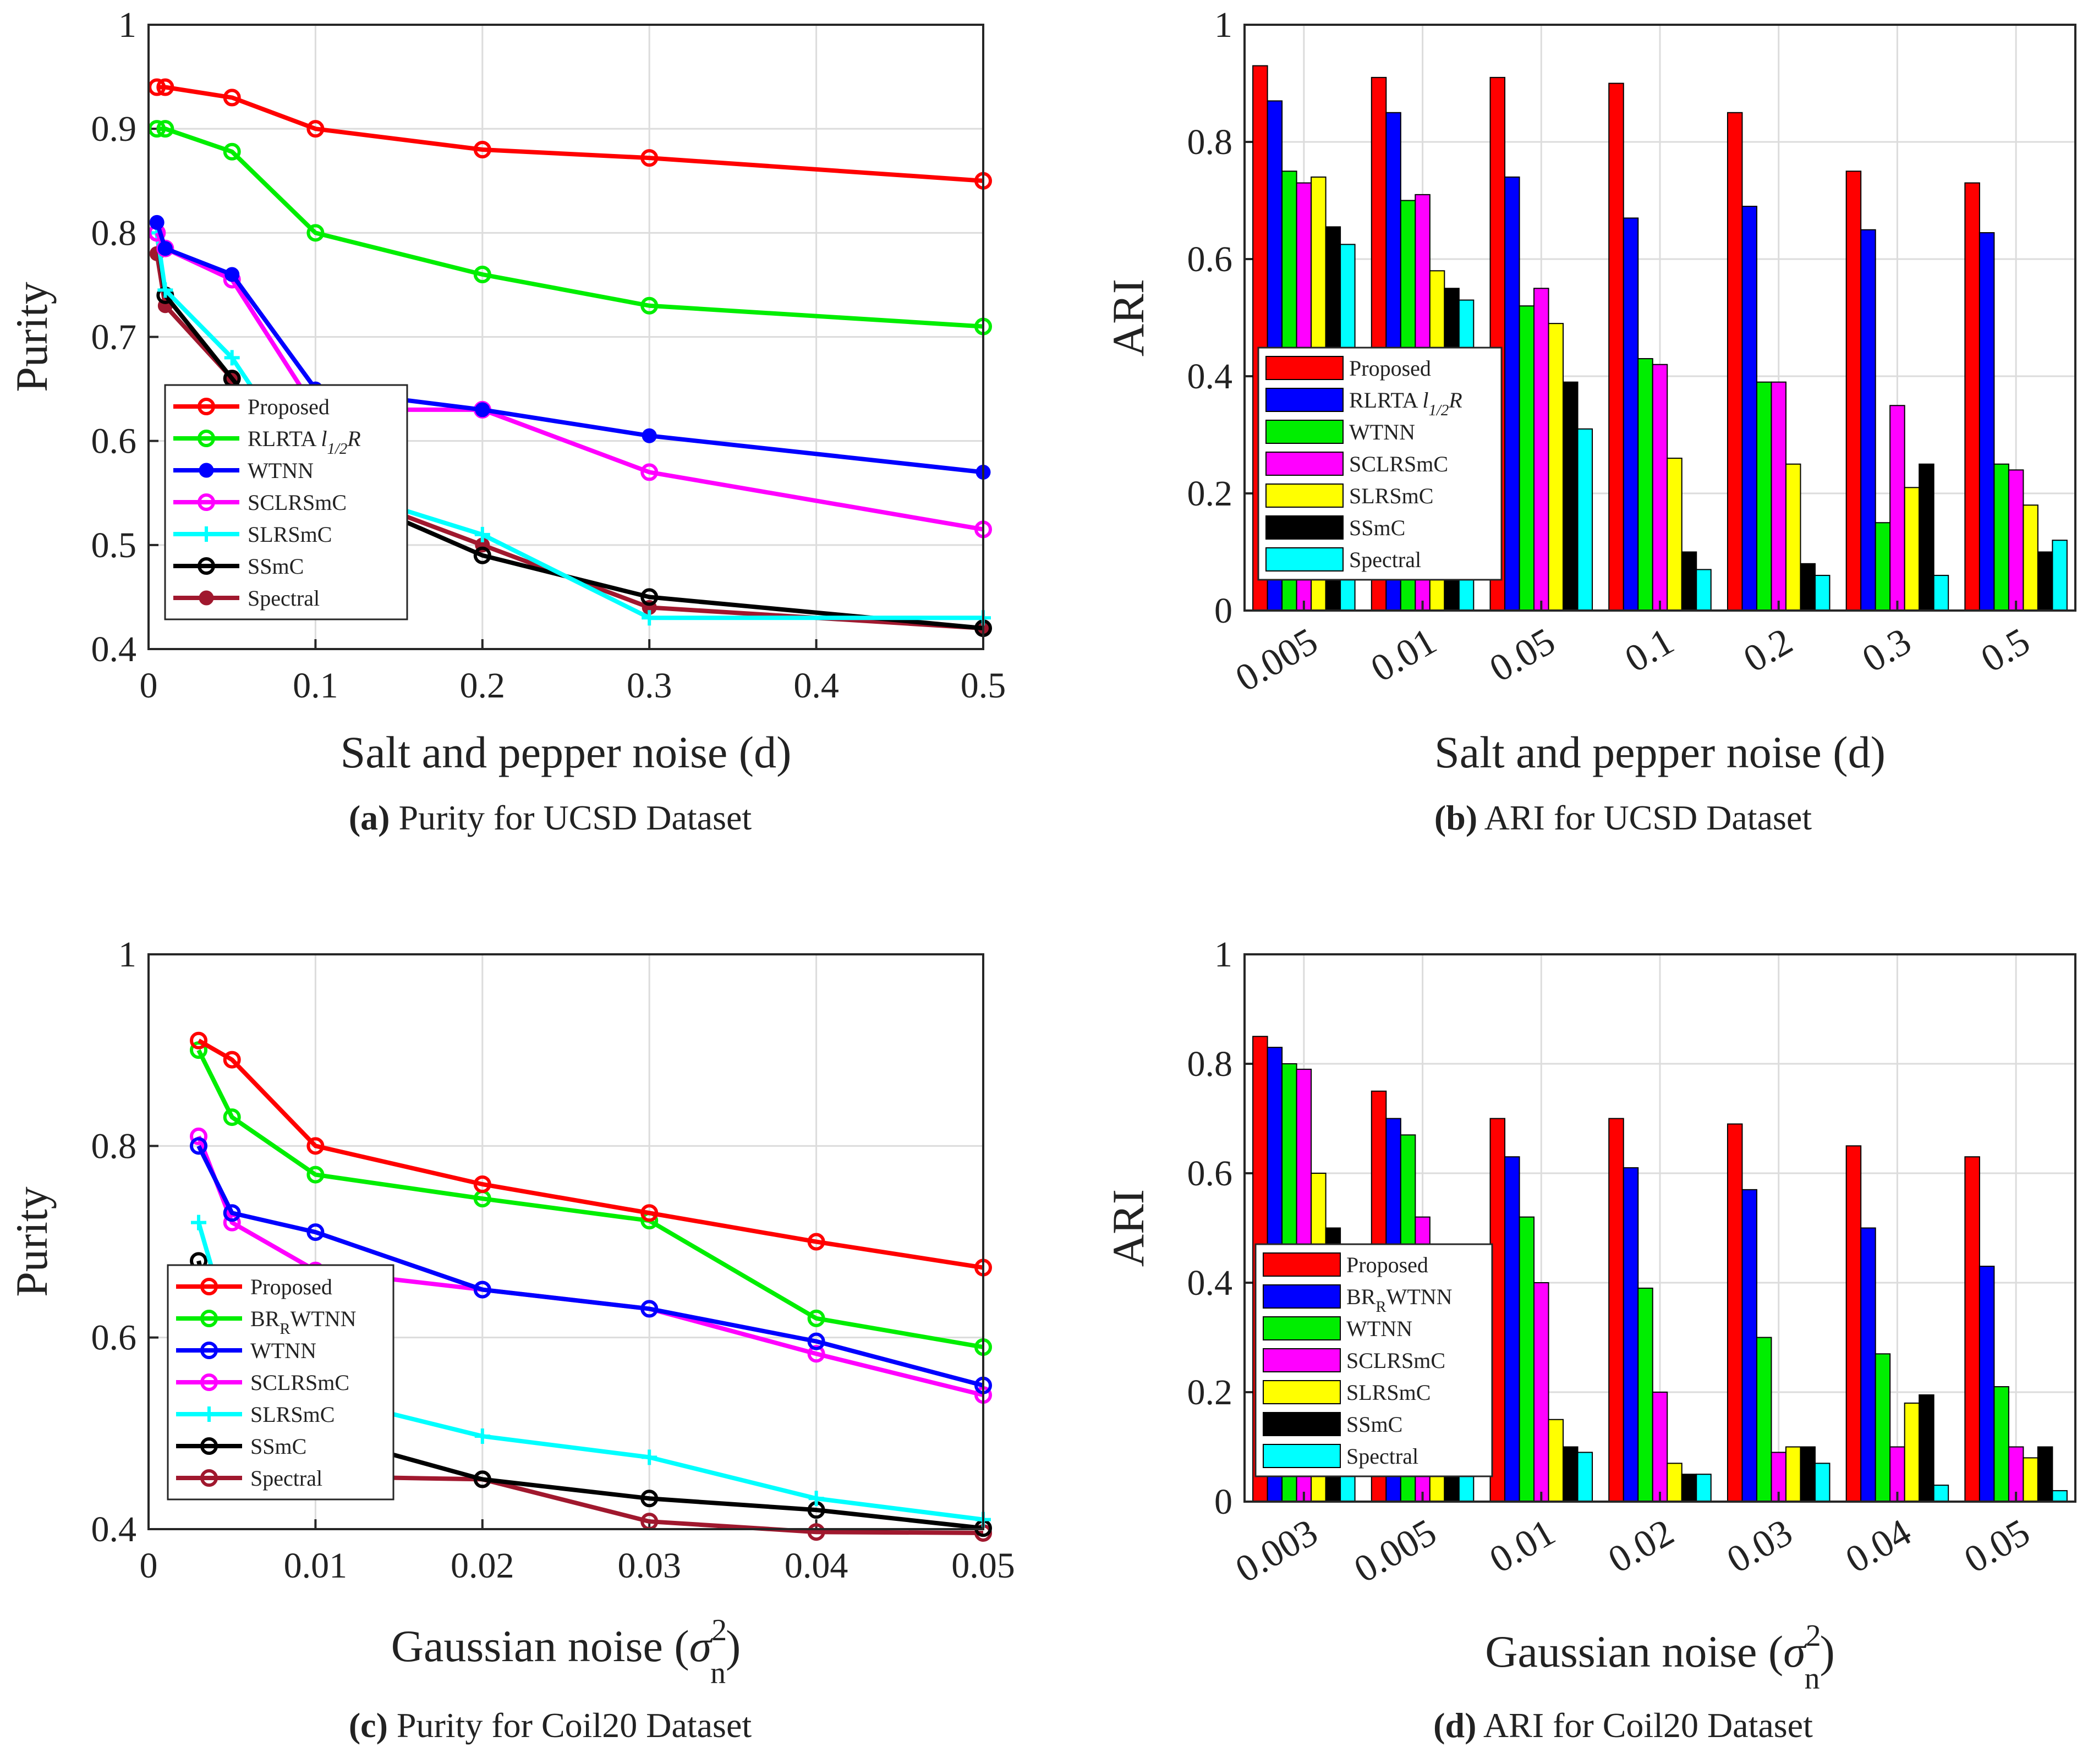  Describe the element at coordinates (1128, 317) in the screenshot. I see `panel-b-ylabel: ARI` at that location.